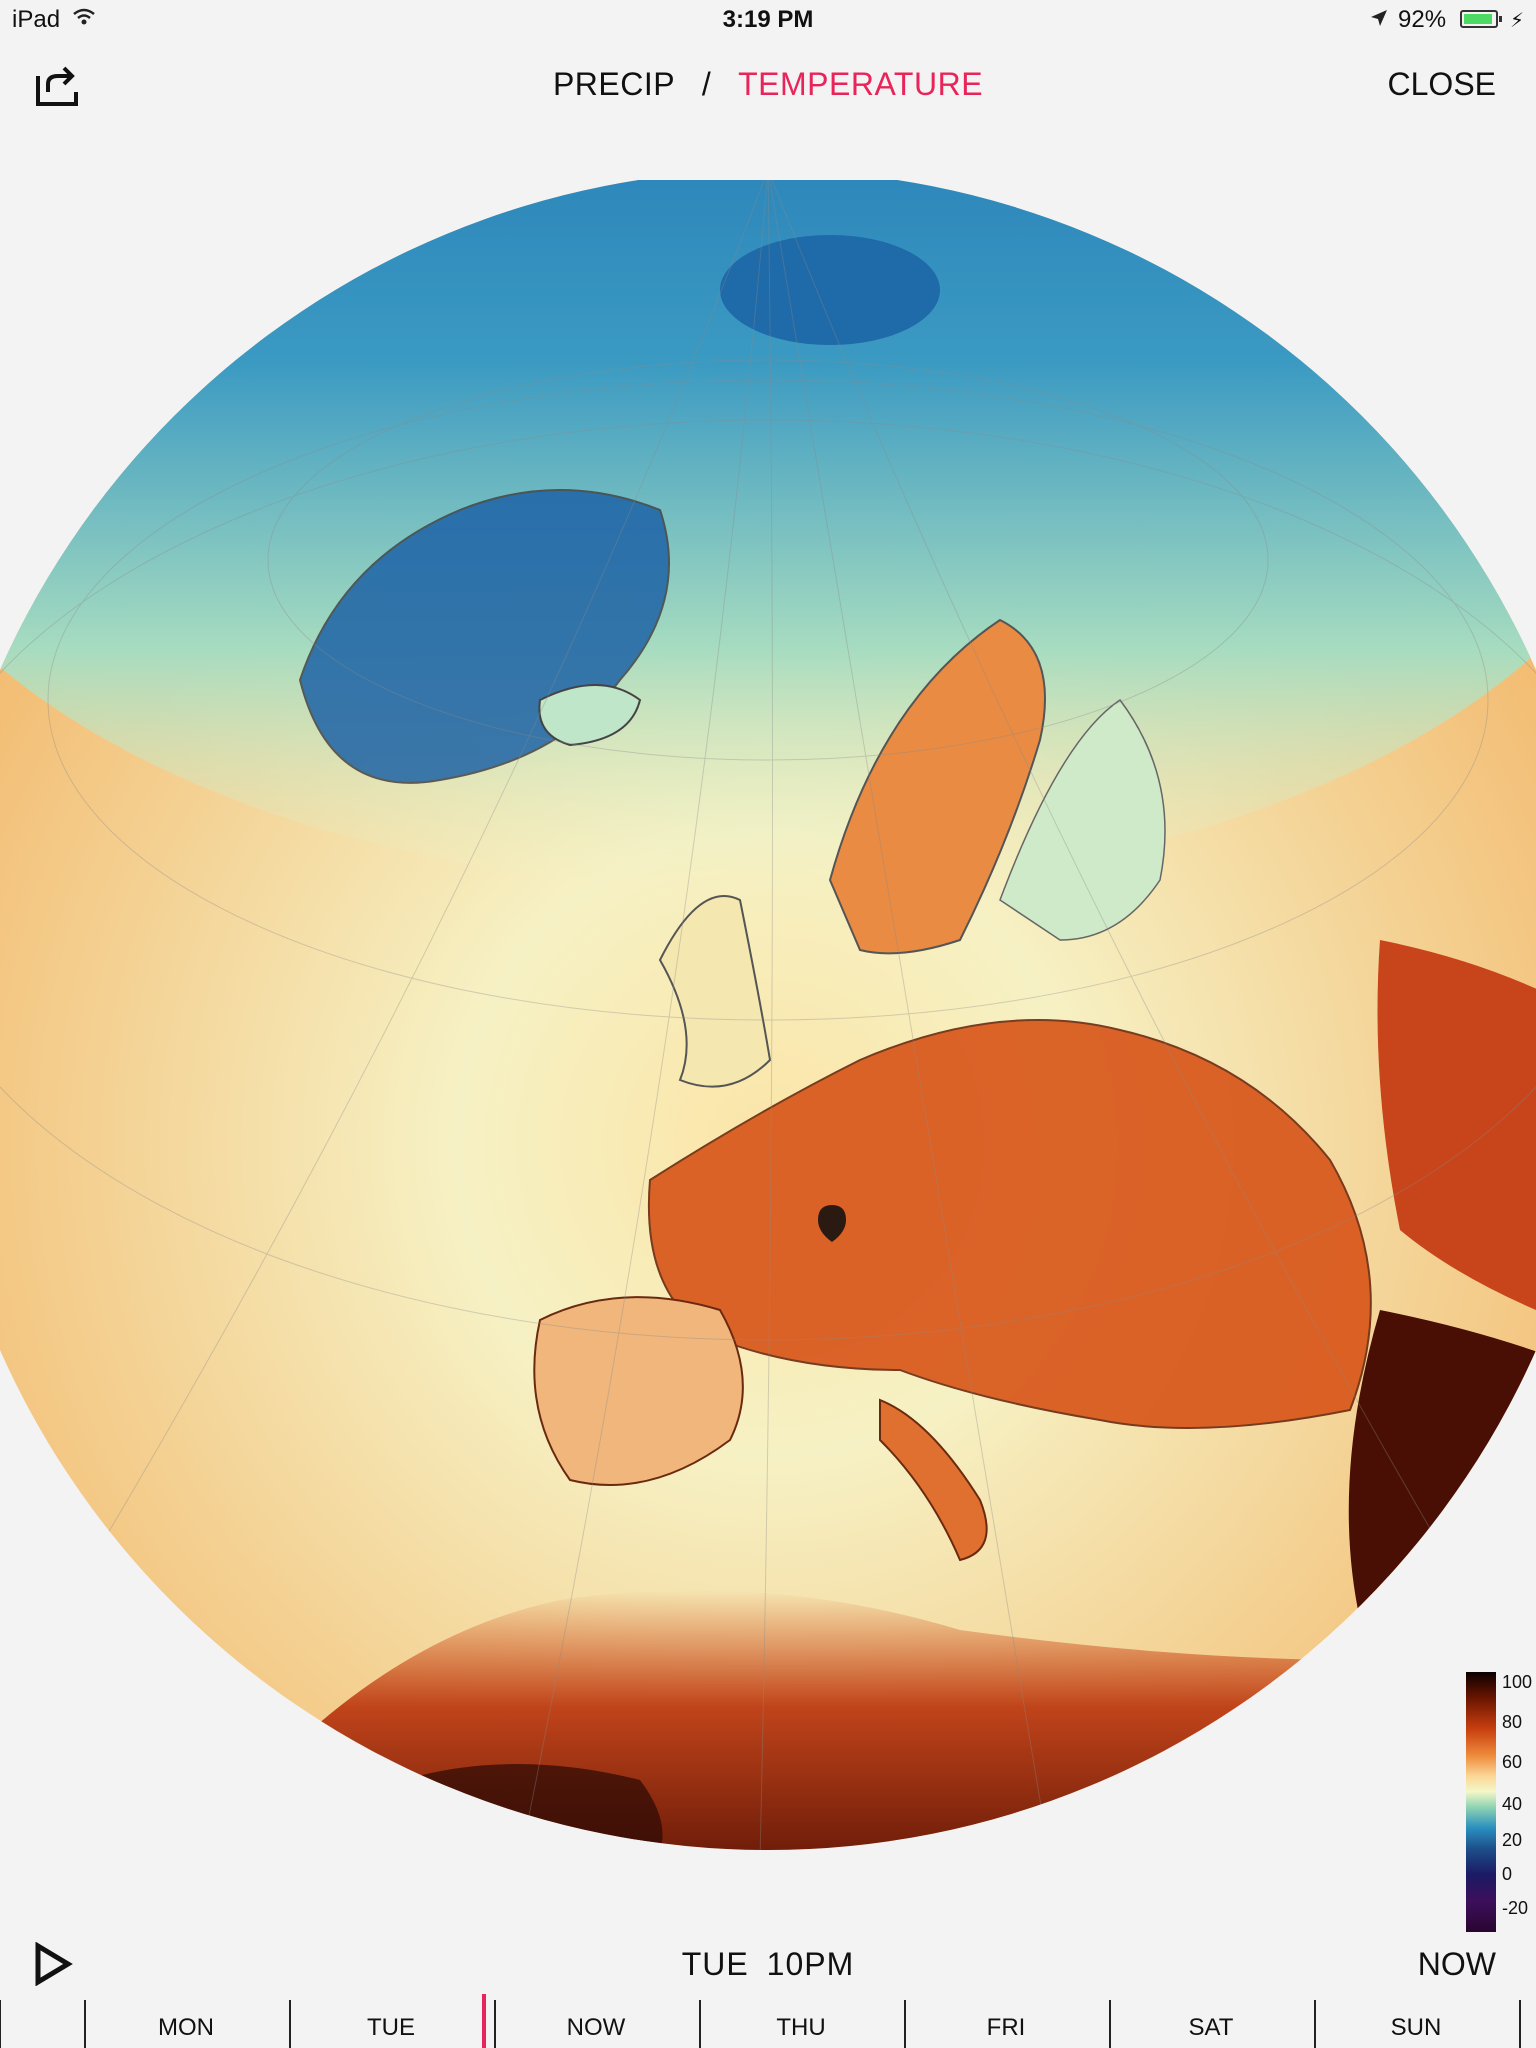 Image resolution: width=1536 pixels, height=2048 pixels. Describe the element at coordinates (1379, 18) in the screenshot. I see `location-arrow-icon` at that location.